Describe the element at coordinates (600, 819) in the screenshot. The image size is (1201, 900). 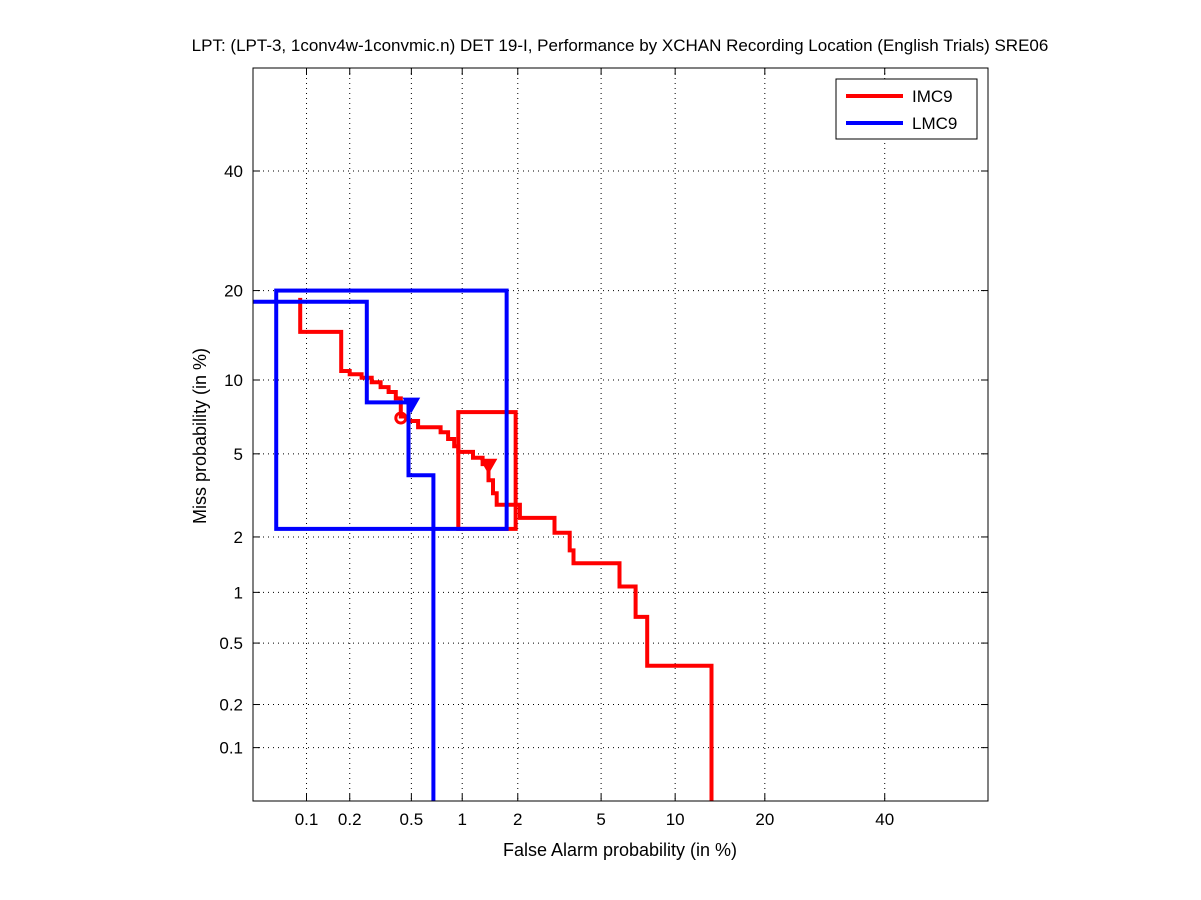
I see `x-tick-label: 5` at that location.